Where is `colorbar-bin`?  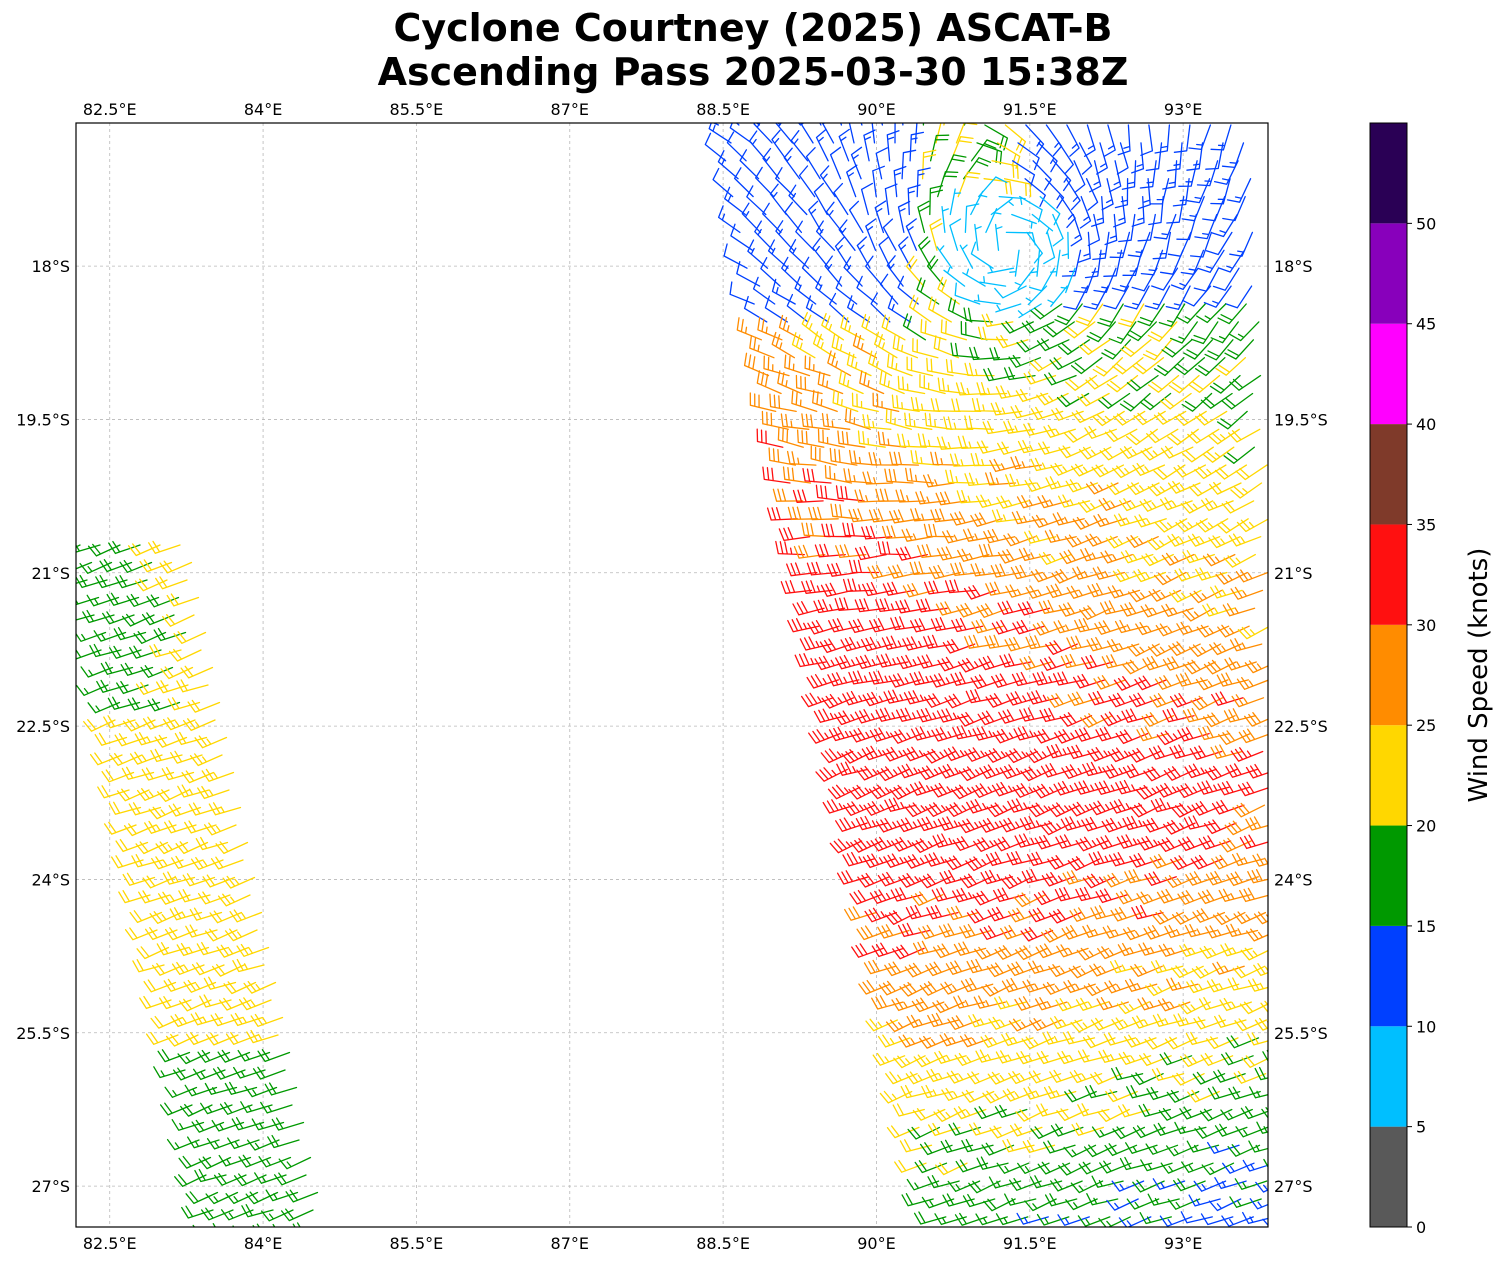 colorbar-bin is located at coordinates (1388, 374).